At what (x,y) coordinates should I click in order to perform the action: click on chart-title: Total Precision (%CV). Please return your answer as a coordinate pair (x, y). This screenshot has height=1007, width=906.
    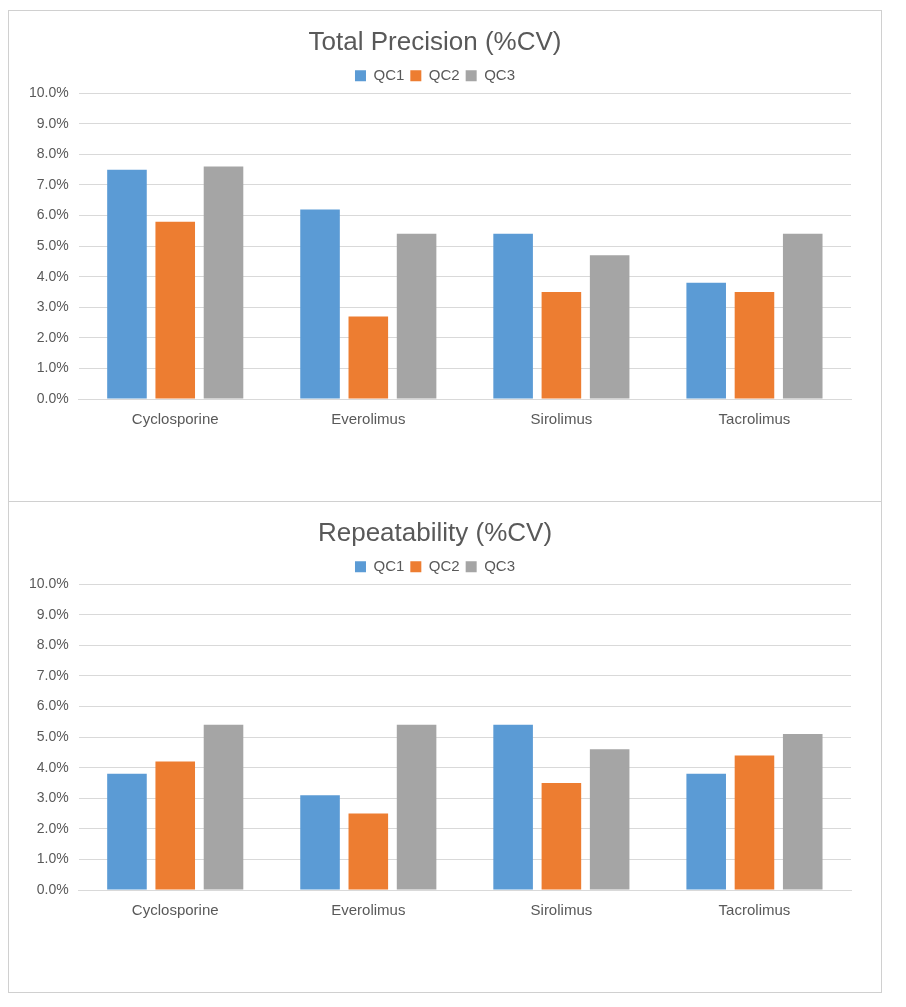
    Looking at the image, I should click on (435, 40).